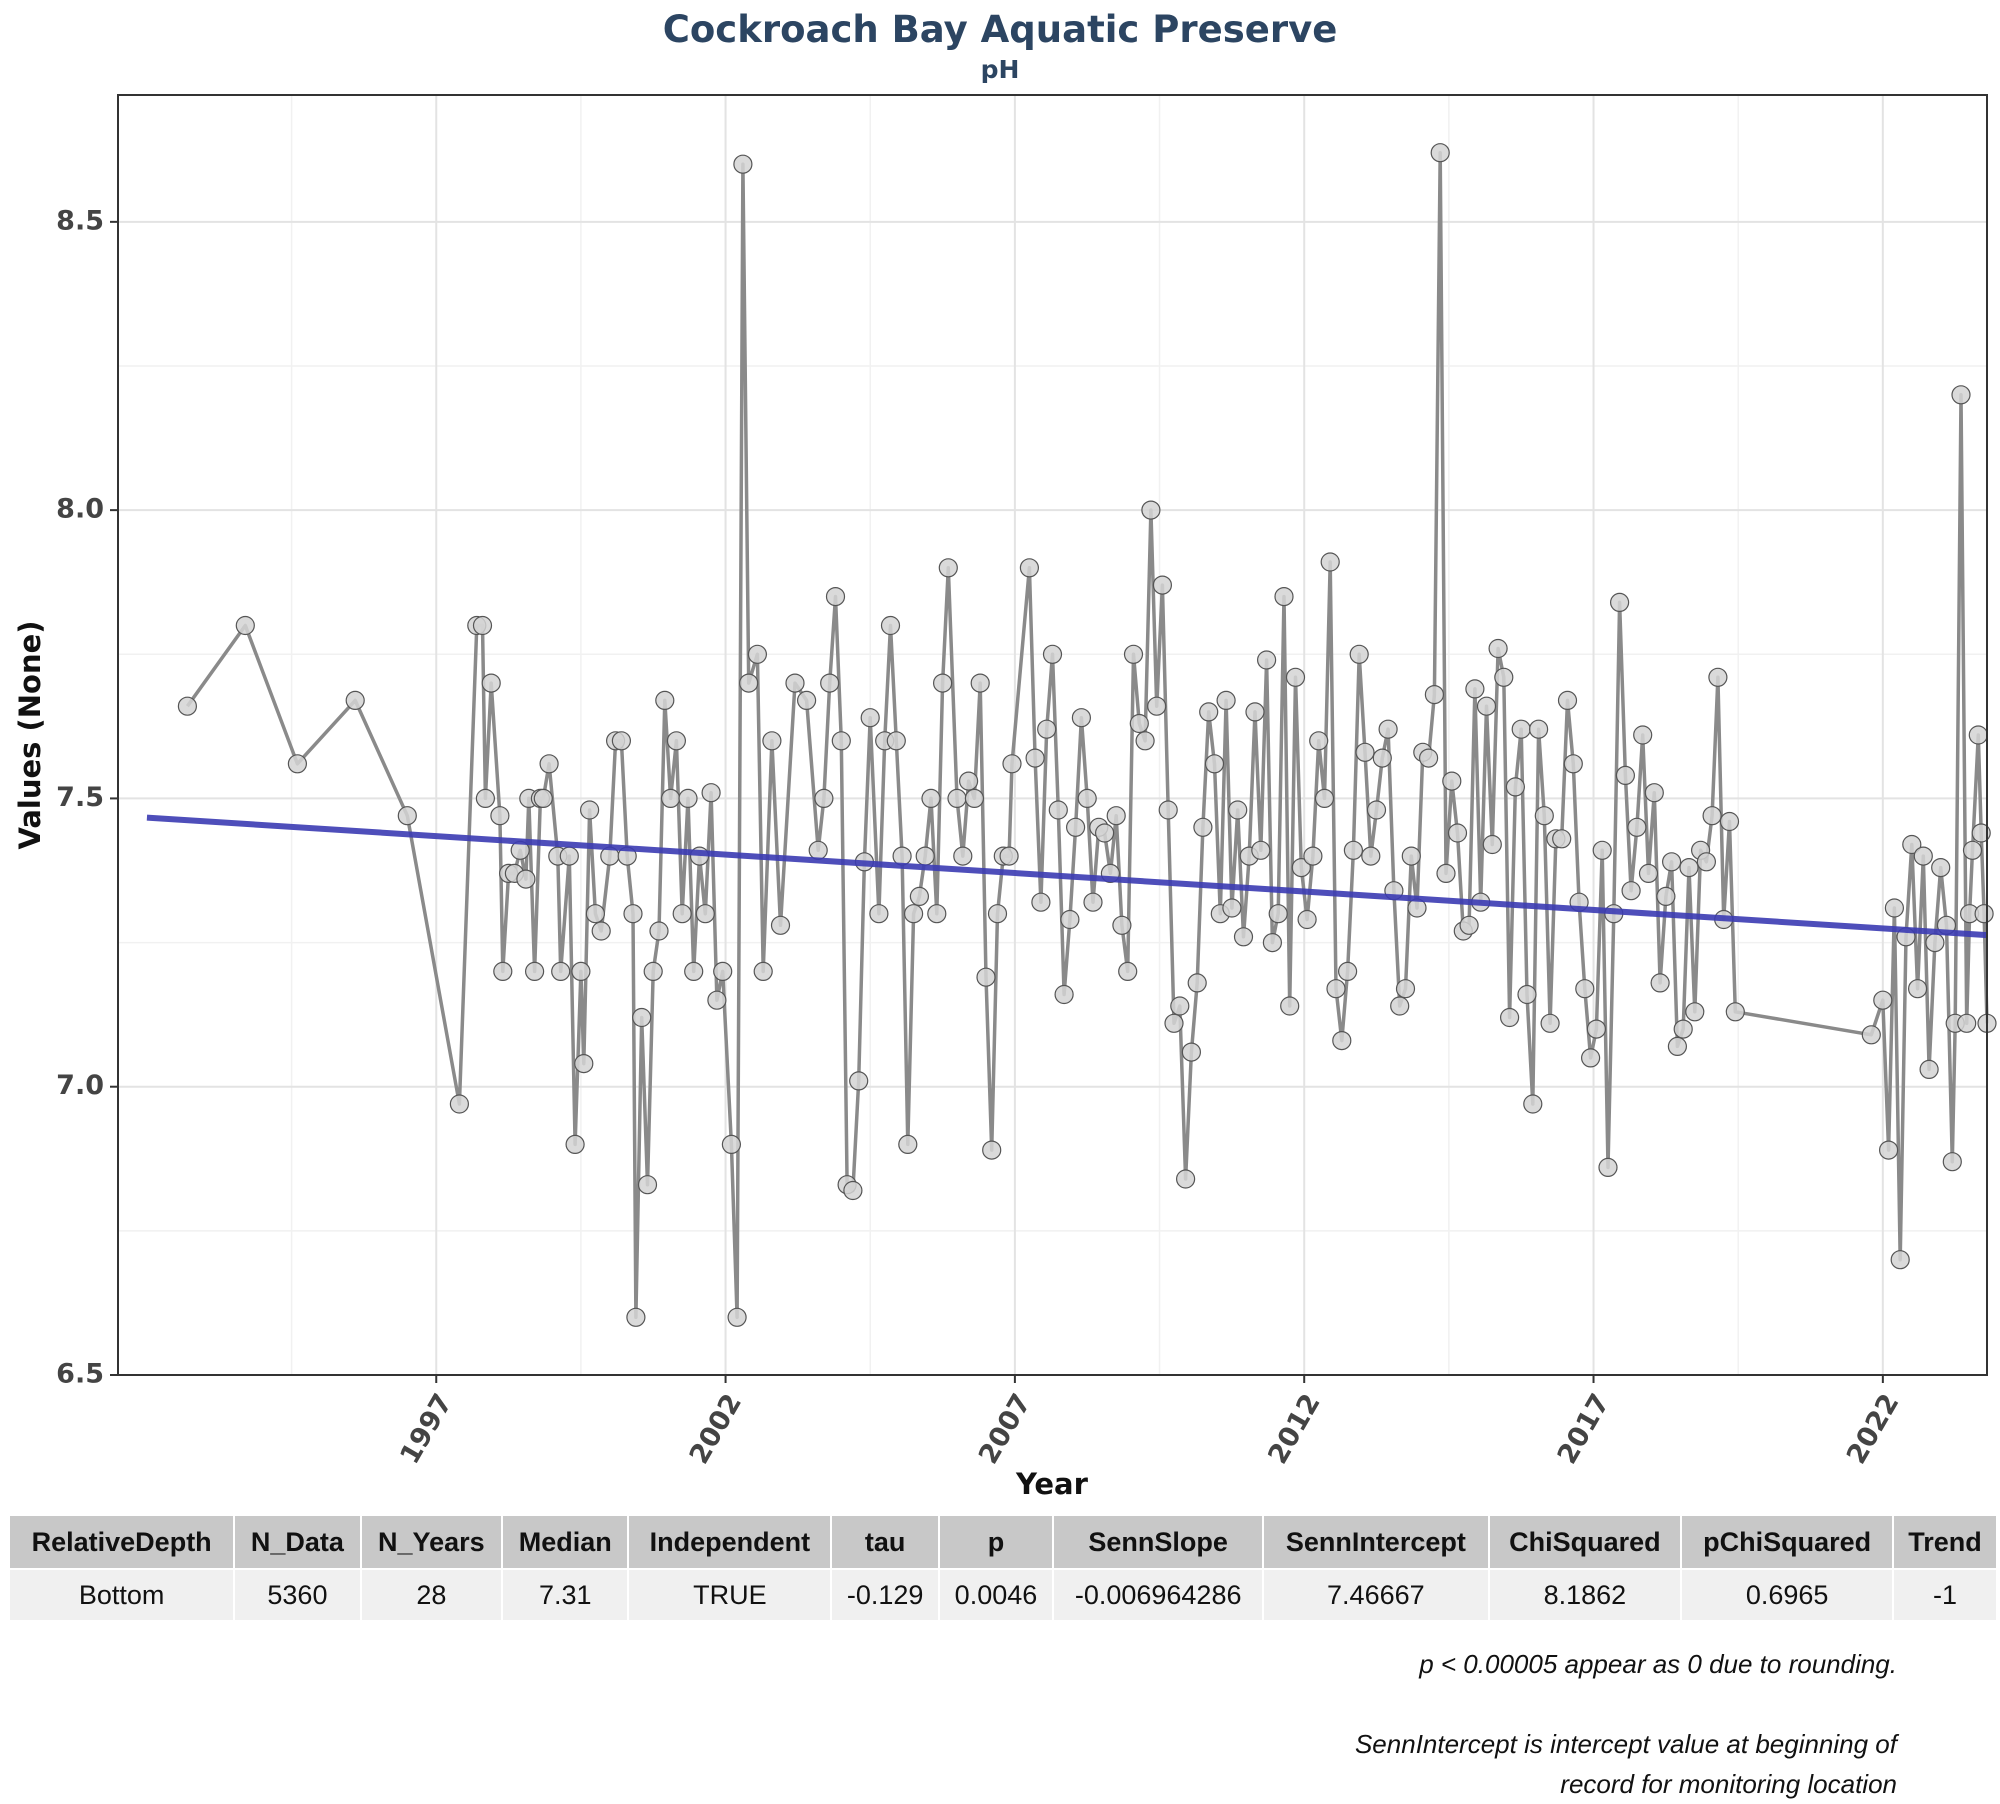  Describe the element at coordinates (87, 797) in the screenshot. I see `y-axis-ticks: 6.5 7.0 7.5 8.0 8.5` at that location.